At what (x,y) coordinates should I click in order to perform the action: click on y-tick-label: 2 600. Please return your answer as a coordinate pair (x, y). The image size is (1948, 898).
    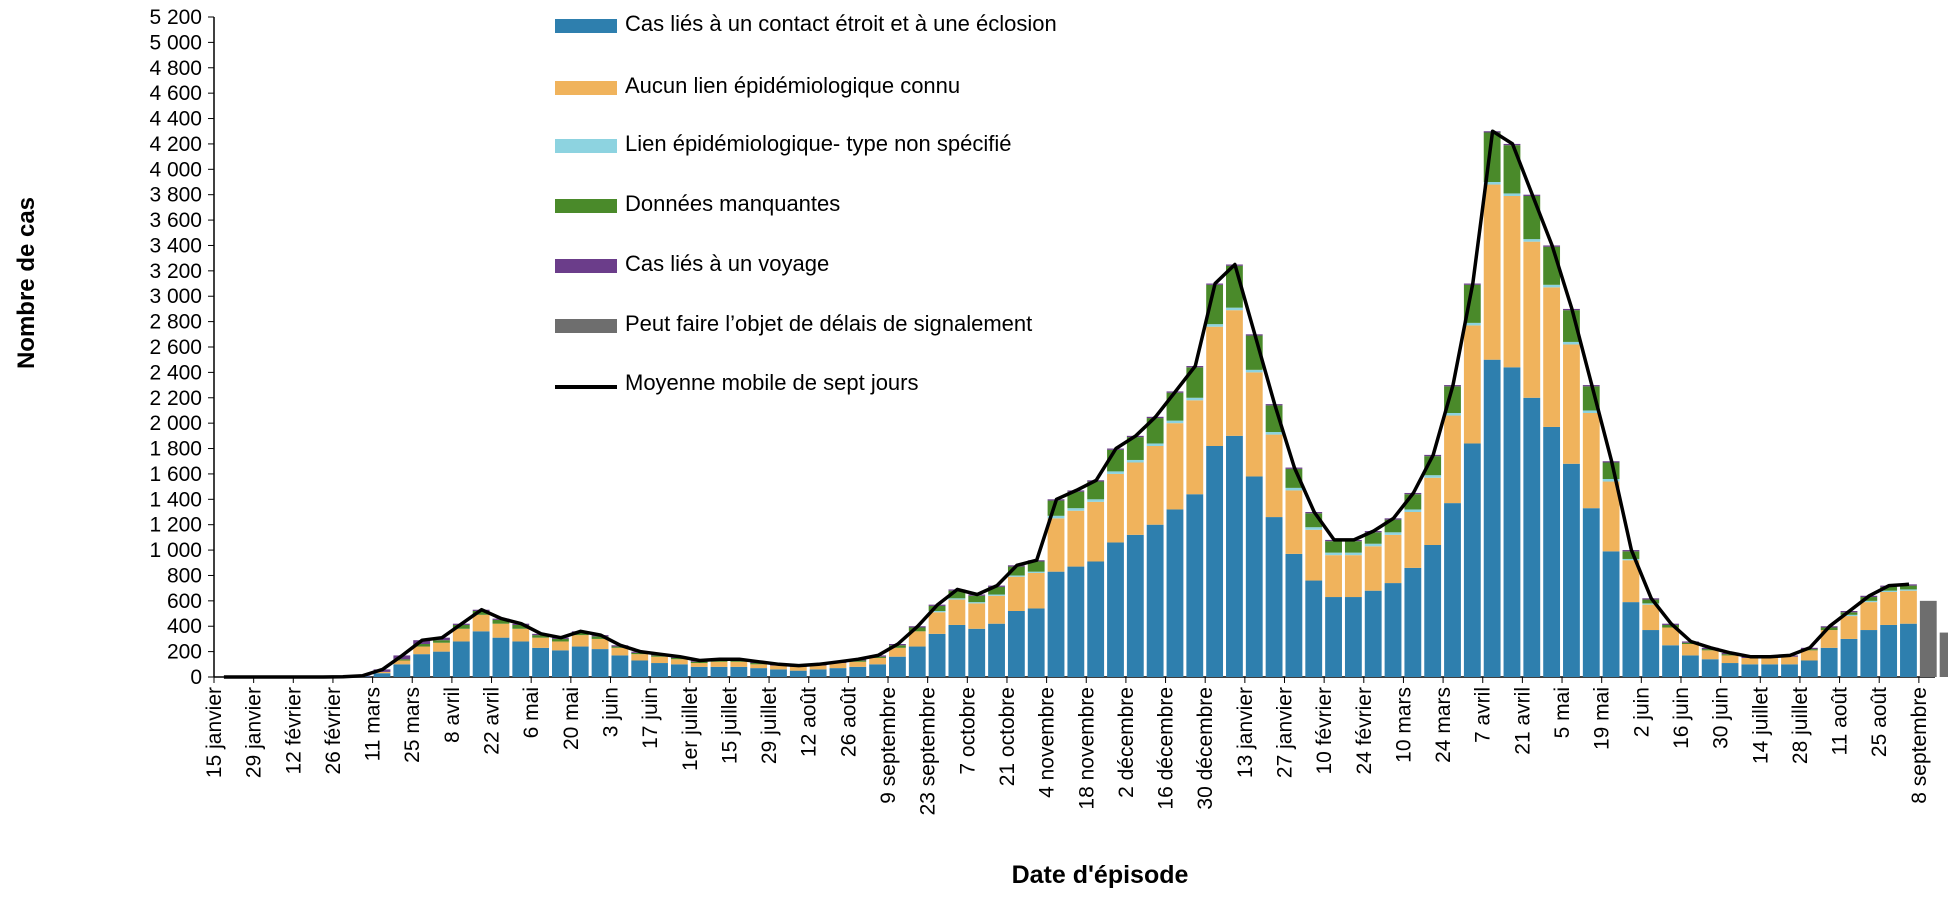
    Looking at the image, I should click on (175, 347).